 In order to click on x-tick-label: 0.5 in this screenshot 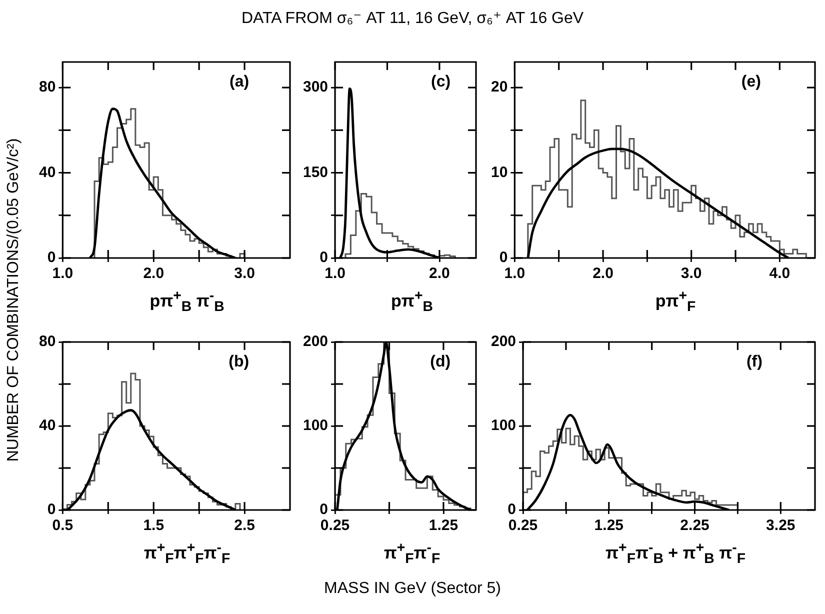, I will do `click(63, 525)`.